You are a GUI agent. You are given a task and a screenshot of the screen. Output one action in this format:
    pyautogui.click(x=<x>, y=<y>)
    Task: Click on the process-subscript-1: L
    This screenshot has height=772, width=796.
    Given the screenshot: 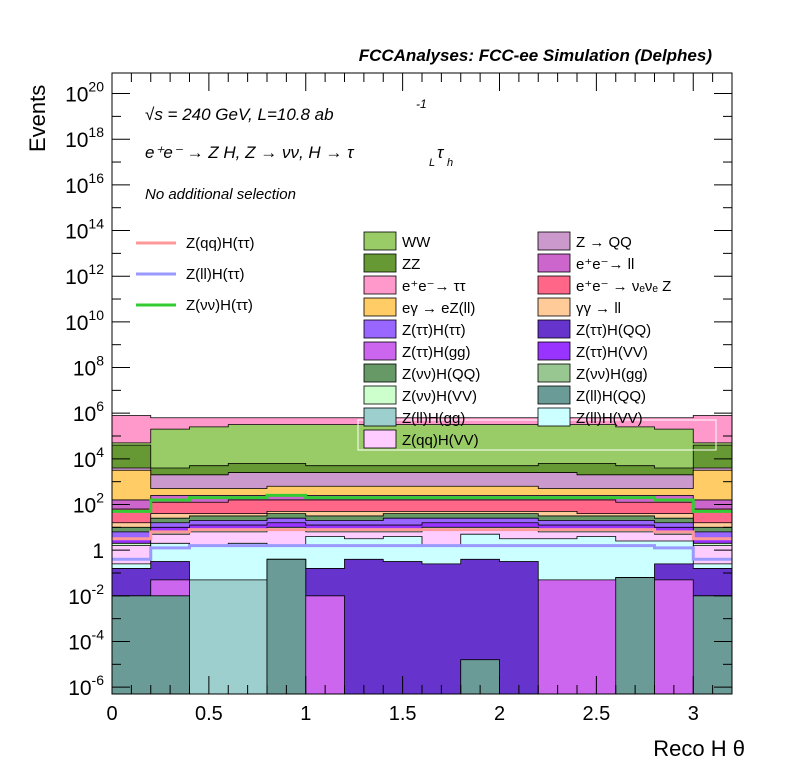 What is the action you would take?
    pyautogui.click(x=432, y=163)
    